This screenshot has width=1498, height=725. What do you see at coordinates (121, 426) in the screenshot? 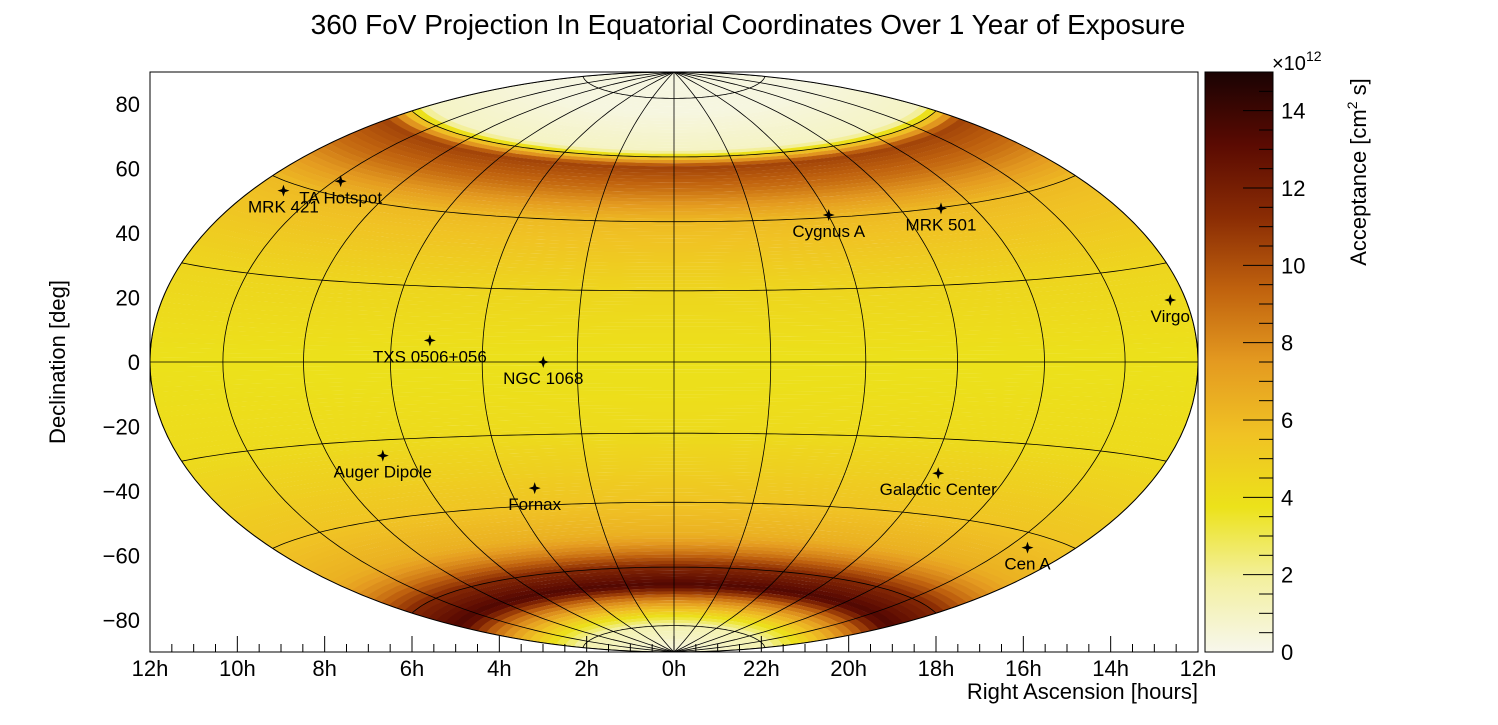
I see `declination-tick-label: −20` at bounding box center [121, 426].